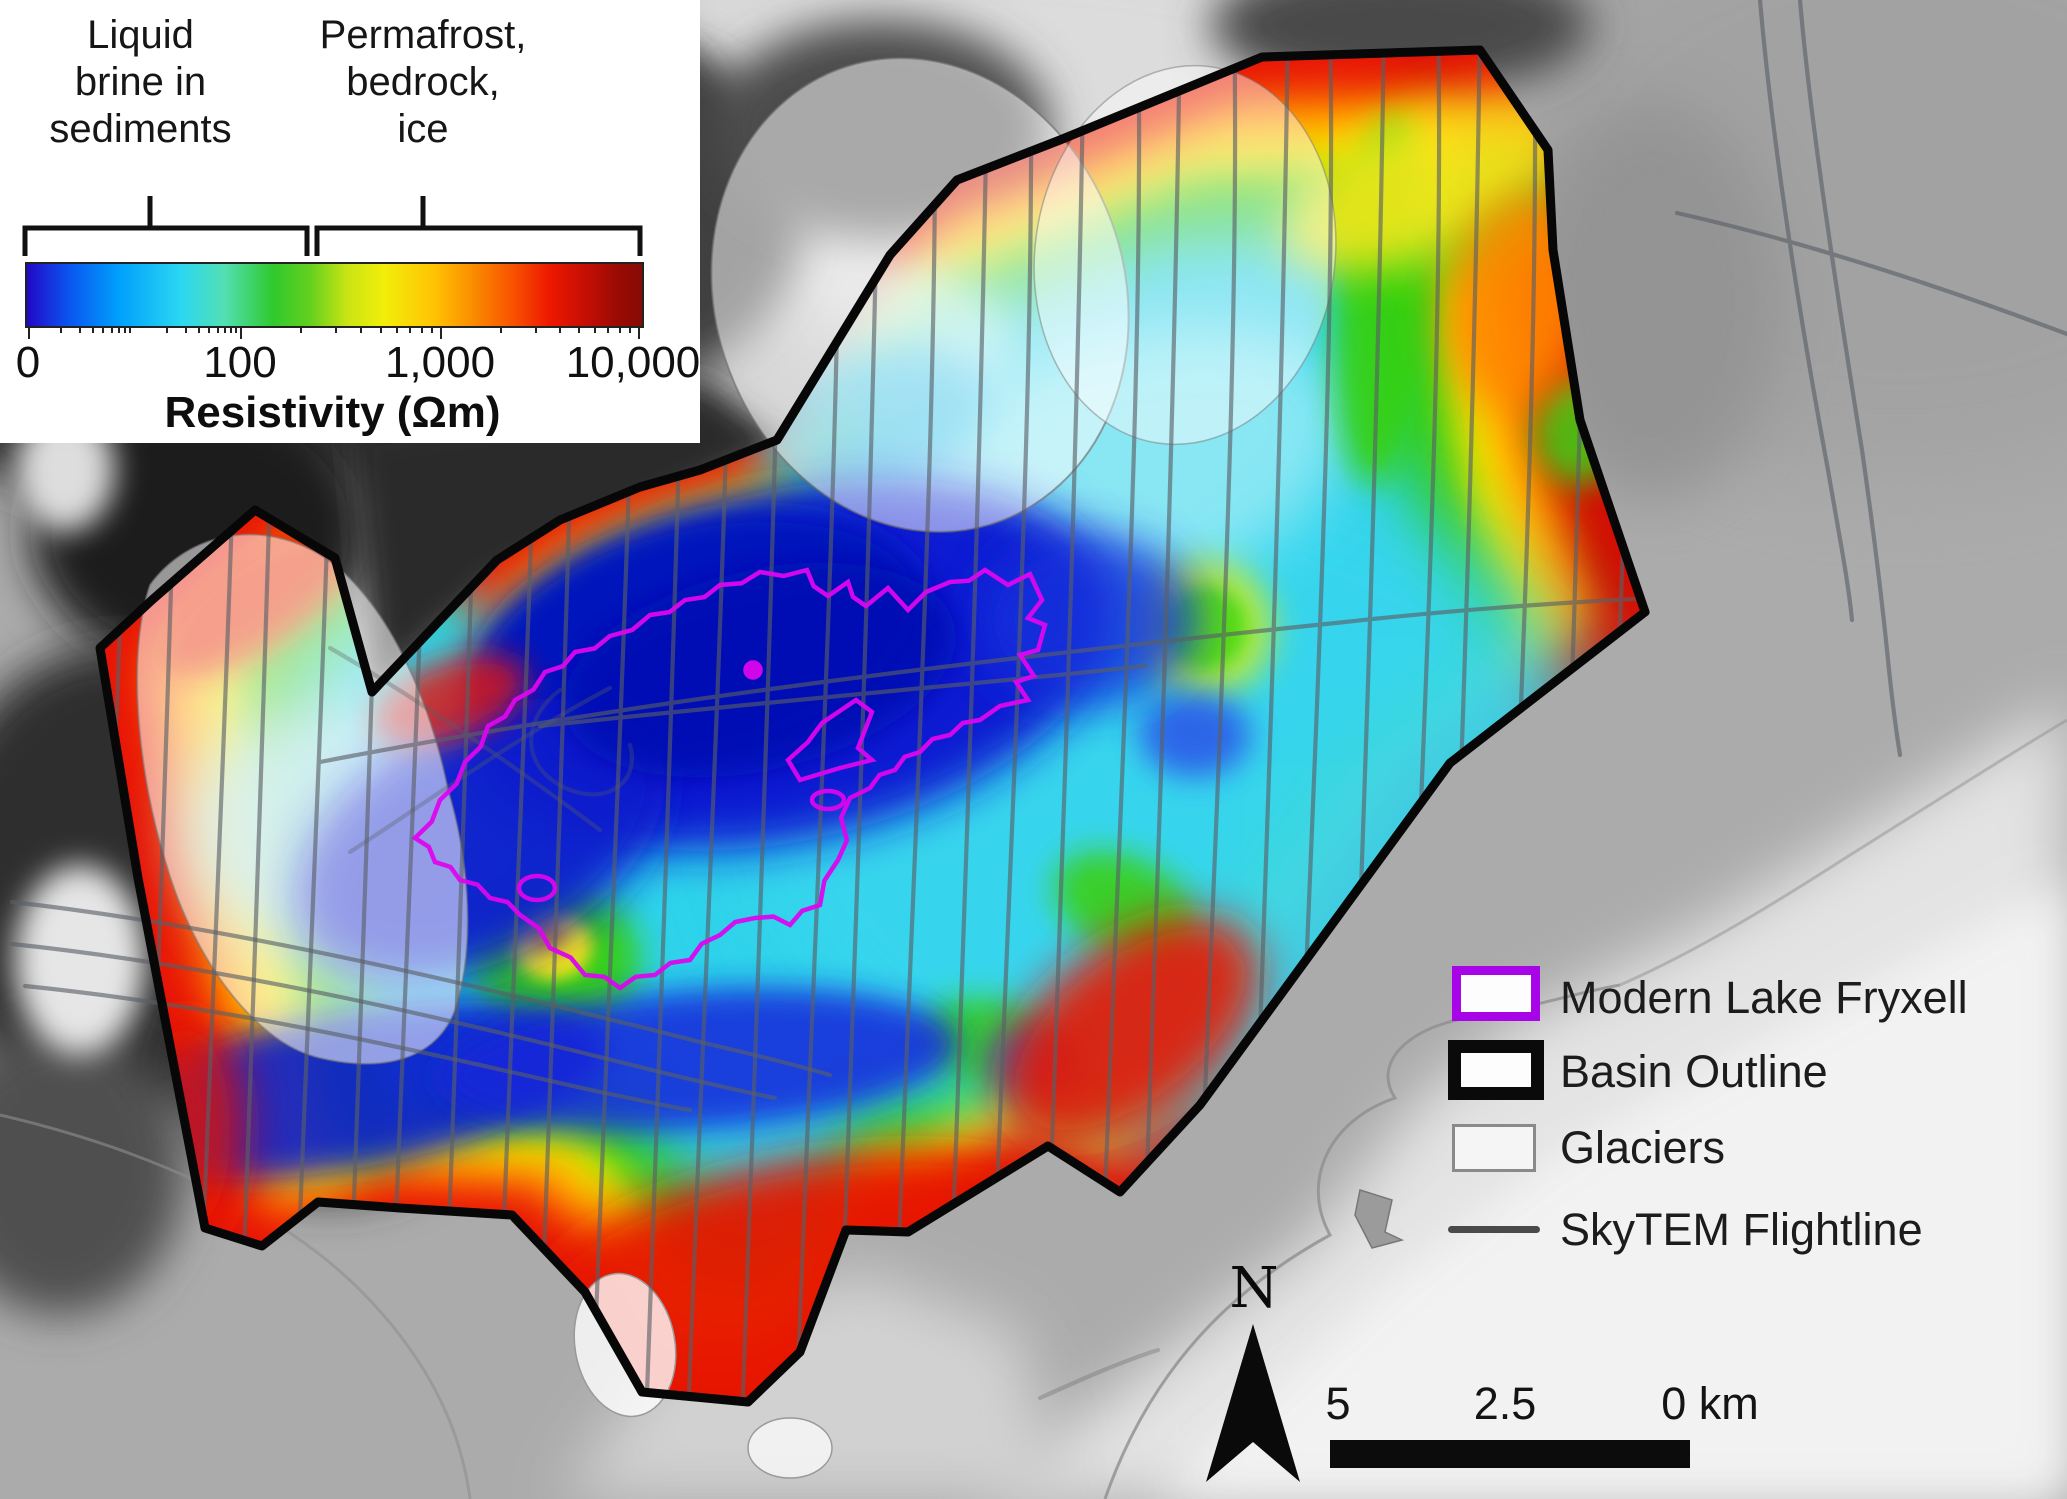 Image resolution: width=2067 pixels, height=1499 pixels. What do you see at coordinates (1496, 1070) in the screenshot?
I see `legend-swatch-basin-icon` at bounding box center [1496, 1070].